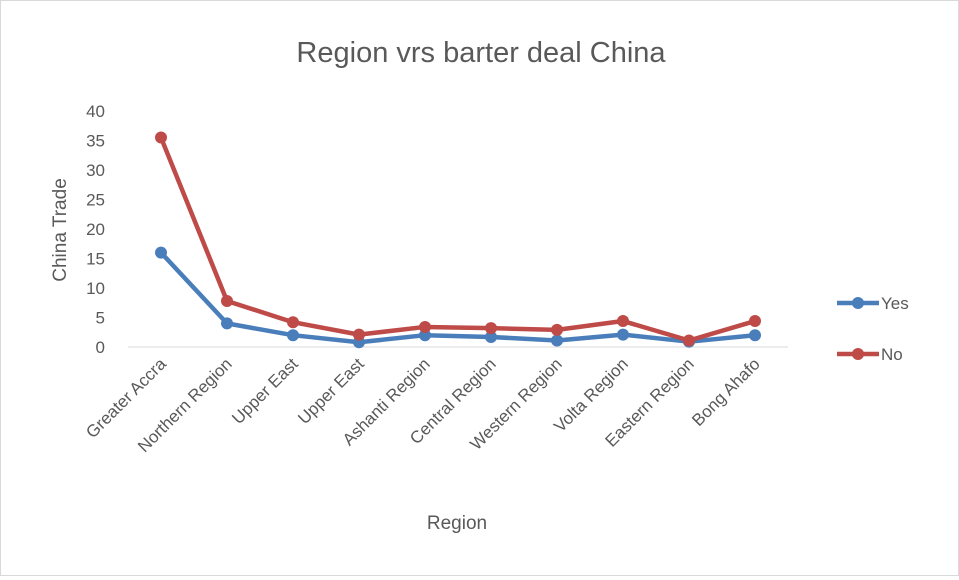  I want to click on legend-label: Yes, so click(895, 303).